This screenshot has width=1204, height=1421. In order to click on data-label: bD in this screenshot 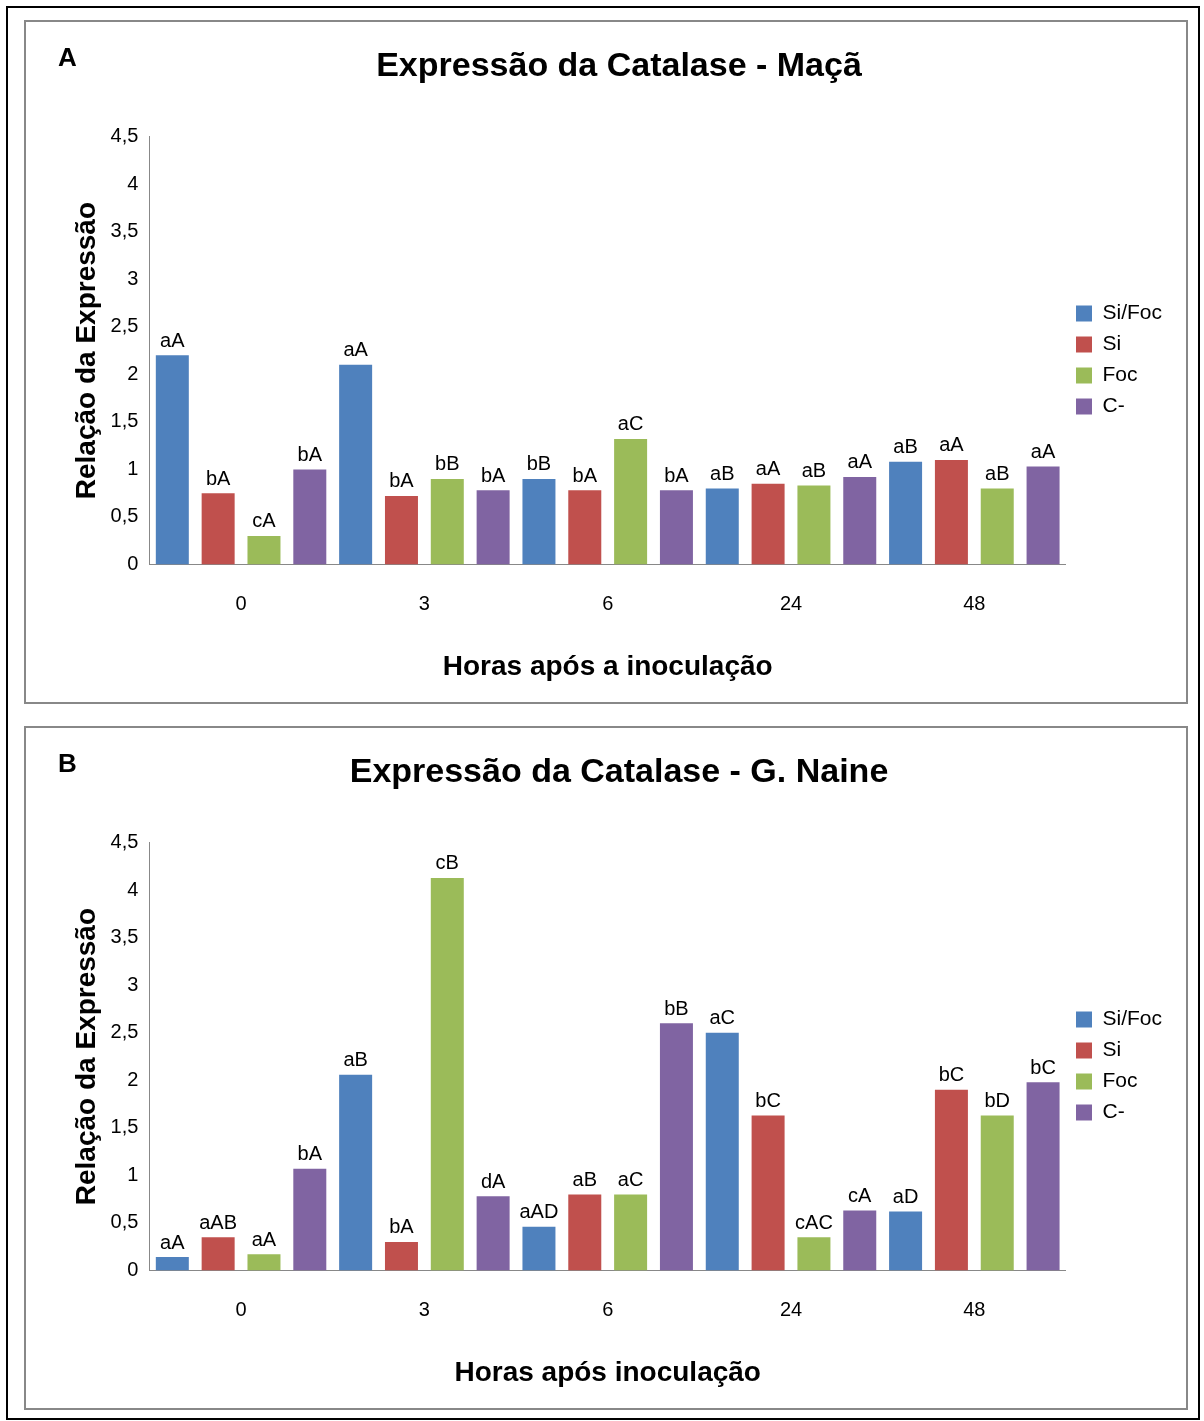, I will do `click(997, 1100)`.